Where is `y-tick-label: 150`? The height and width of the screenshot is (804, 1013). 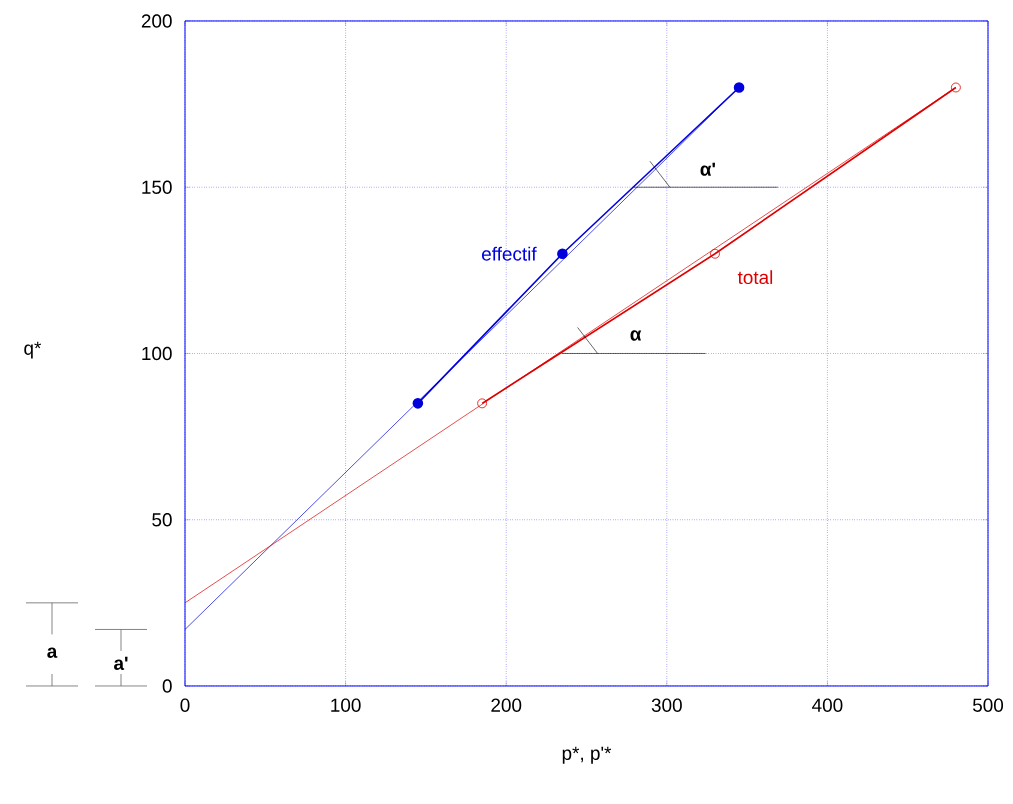 y-tick-label: 150 is located at coordinates (157, 187).